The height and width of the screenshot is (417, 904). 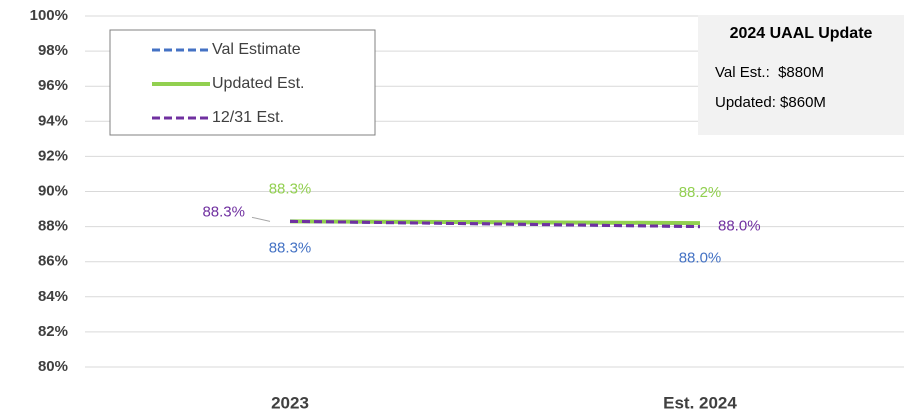 What do you see at coordinates (53, 331) in the screenshot?
I see `y-tick-label: 82%` at bounding box center [53, 331].